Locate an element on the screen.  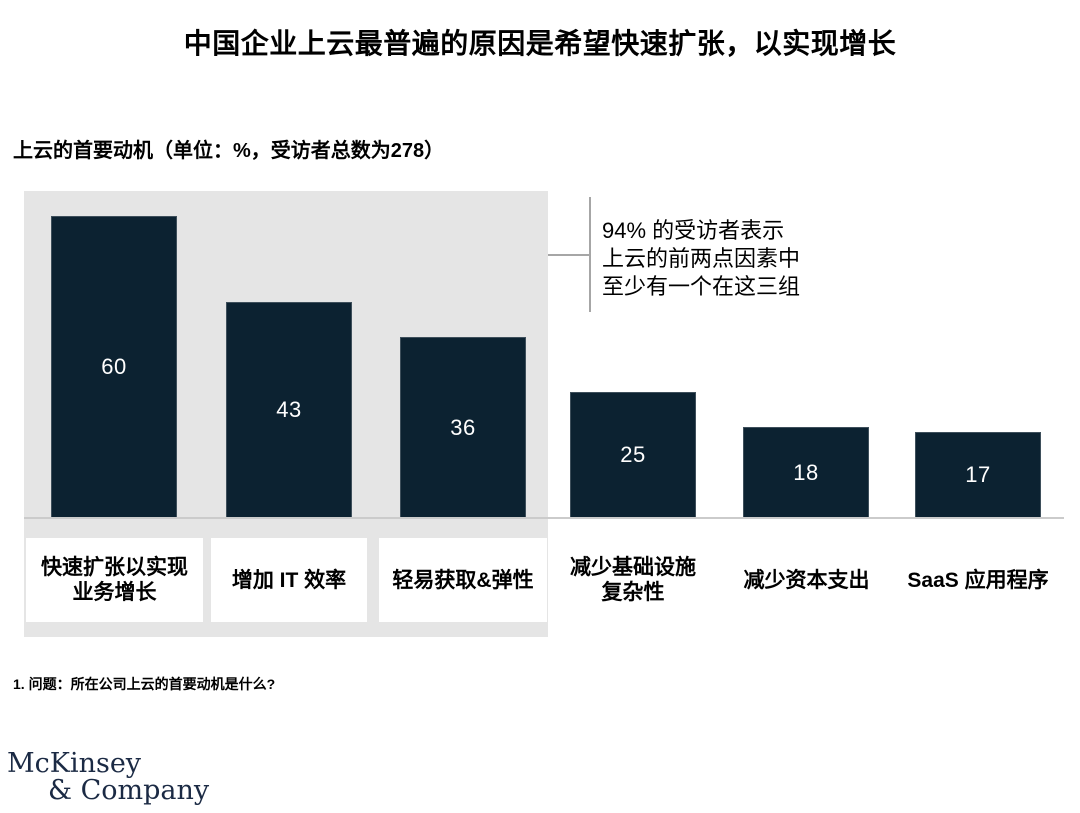
bar-label-line: SaaS 应用程序 is located at coordinates (978, 580).